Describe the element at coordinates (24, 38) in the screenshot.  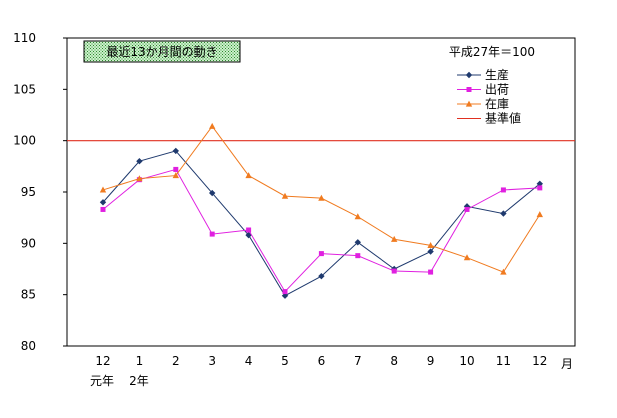
I see `y-tick-label: 110` at that location.